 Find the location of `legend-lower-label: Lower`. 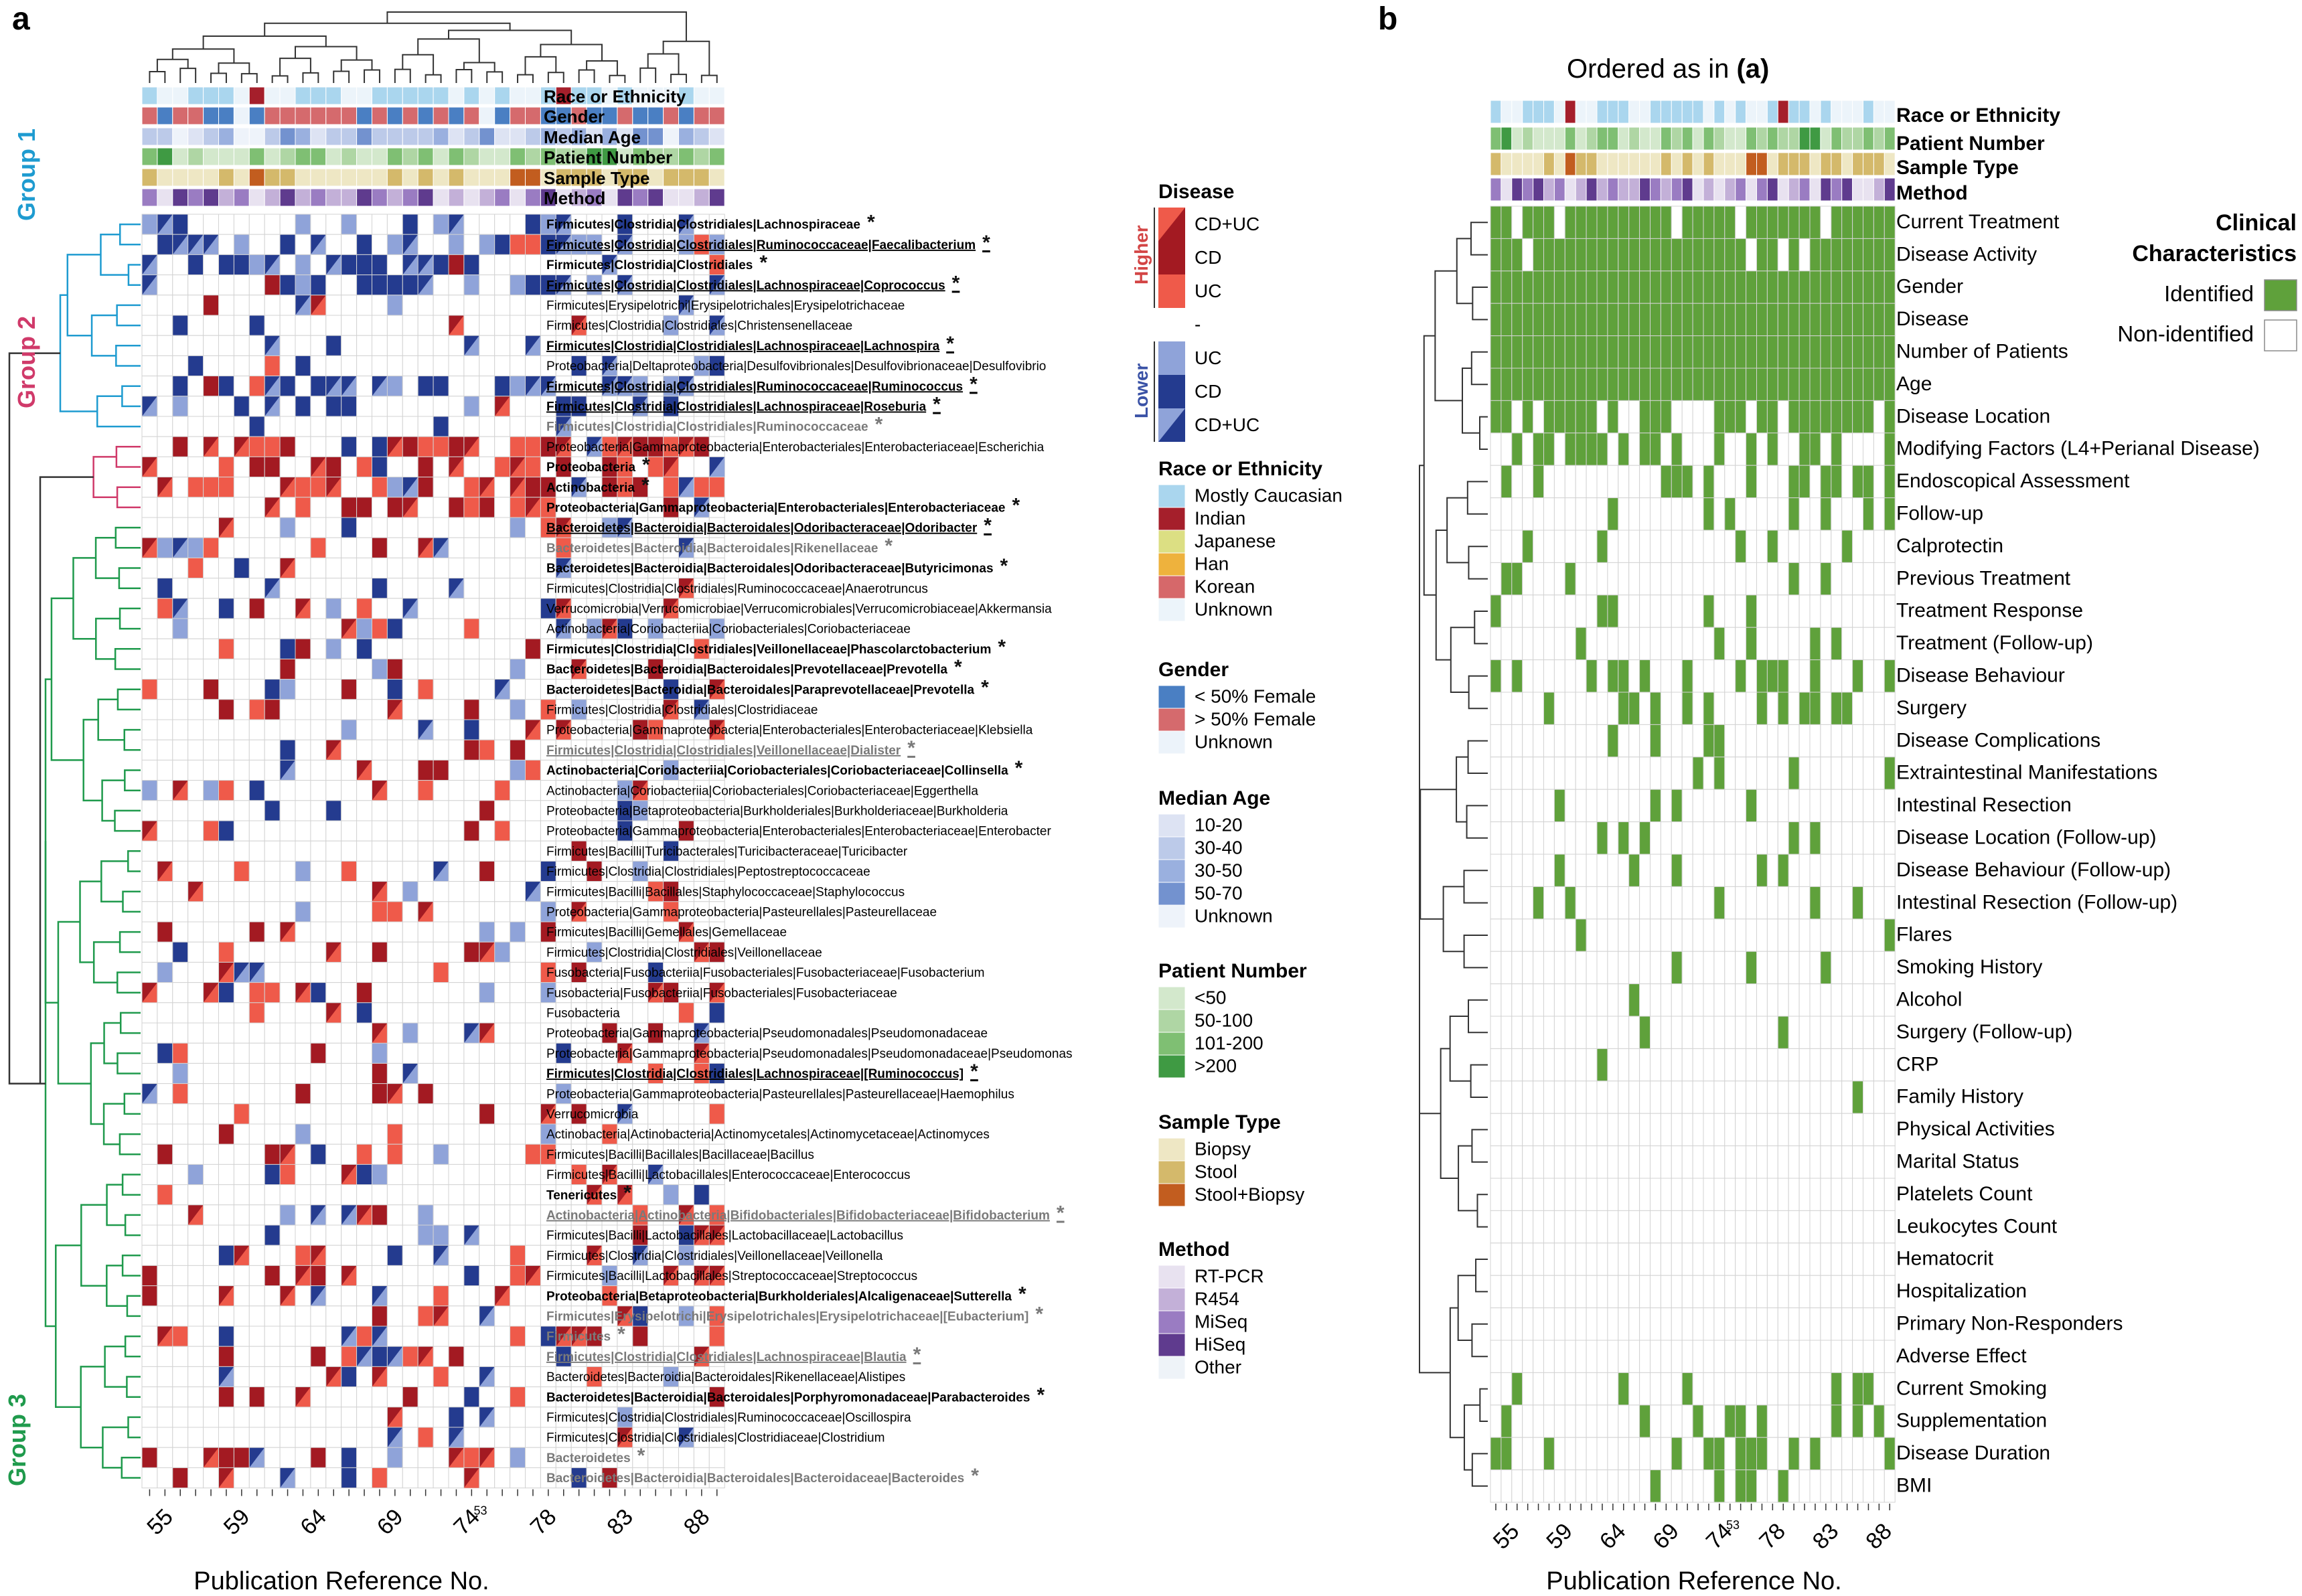

legend-lower-label: Lower is located at coordinates (1142, 390).